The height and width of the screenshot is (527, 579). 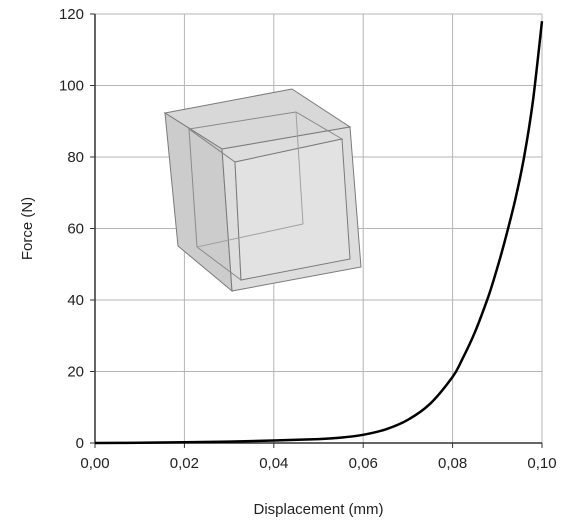 I want to click on x-tick-label: 0,06, so click(x=363, y=463).